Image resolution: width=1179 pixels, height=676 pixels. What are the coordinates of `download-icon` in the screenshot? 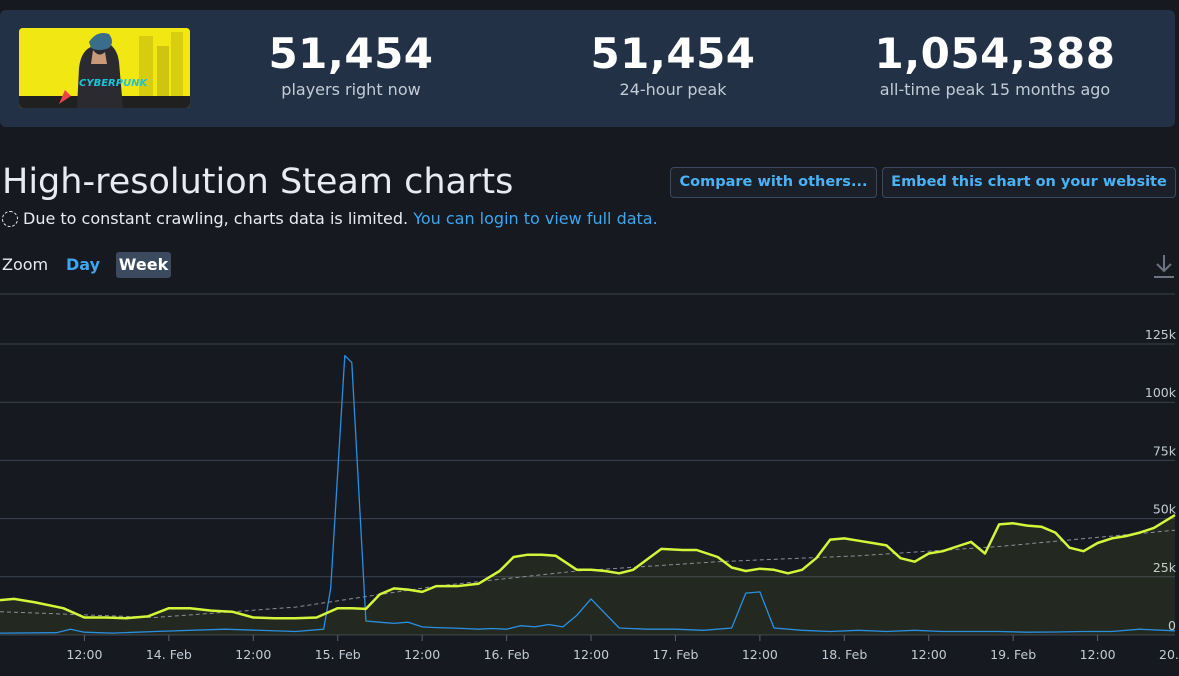 It's located at (1164, 266).